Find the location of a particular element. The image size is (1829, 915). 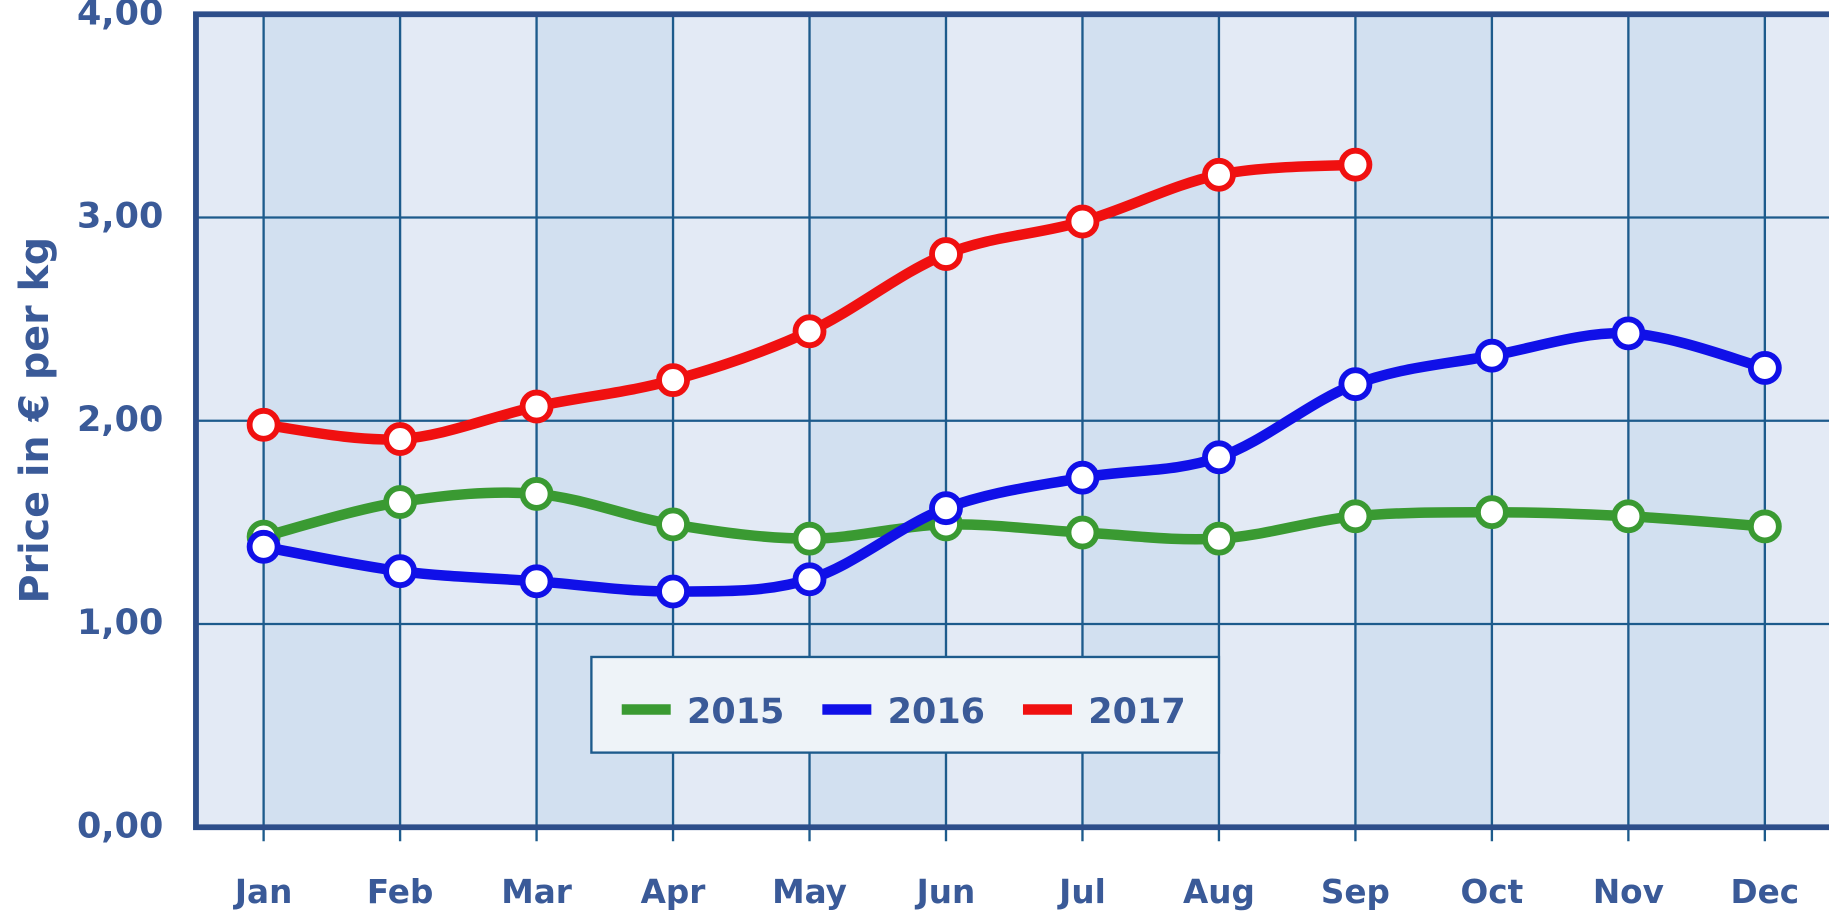

x-tick-label: Sep is located at coordinates (1355, 892).